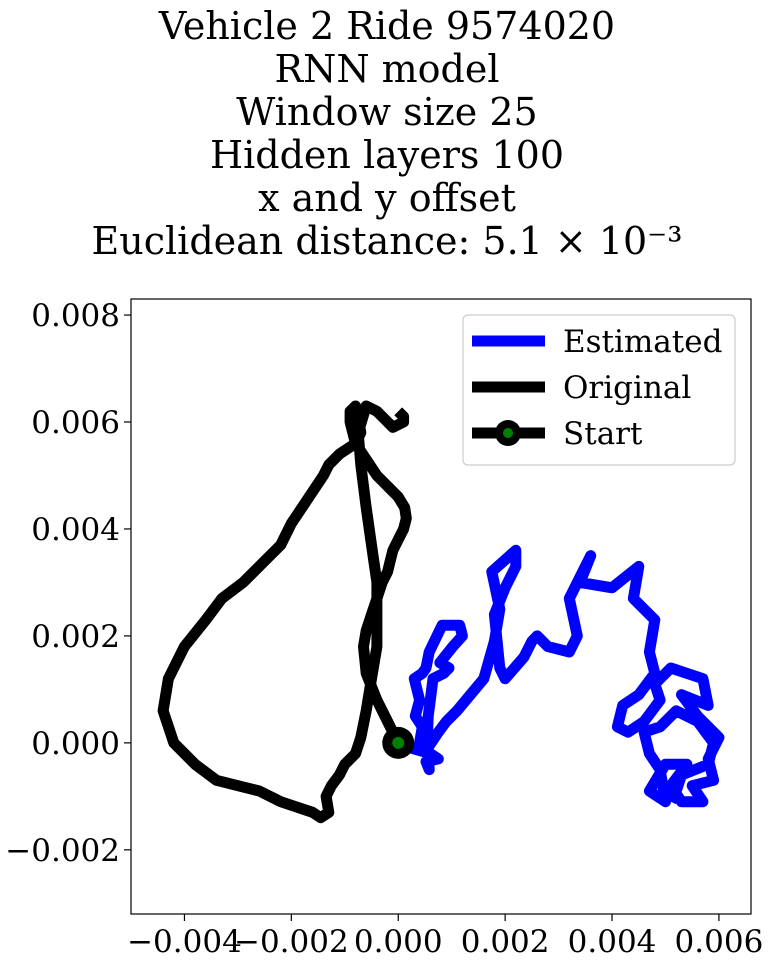 The image size is (774, 962). I want to click on y-tick-label: −0.002, so click(62, 851).